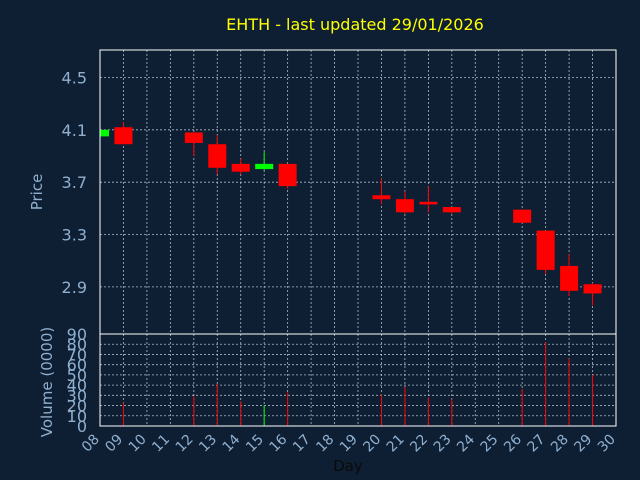 This screenshot has height=480, width=640. I want to click on volume-tick-label: 60, so click(77, 365).